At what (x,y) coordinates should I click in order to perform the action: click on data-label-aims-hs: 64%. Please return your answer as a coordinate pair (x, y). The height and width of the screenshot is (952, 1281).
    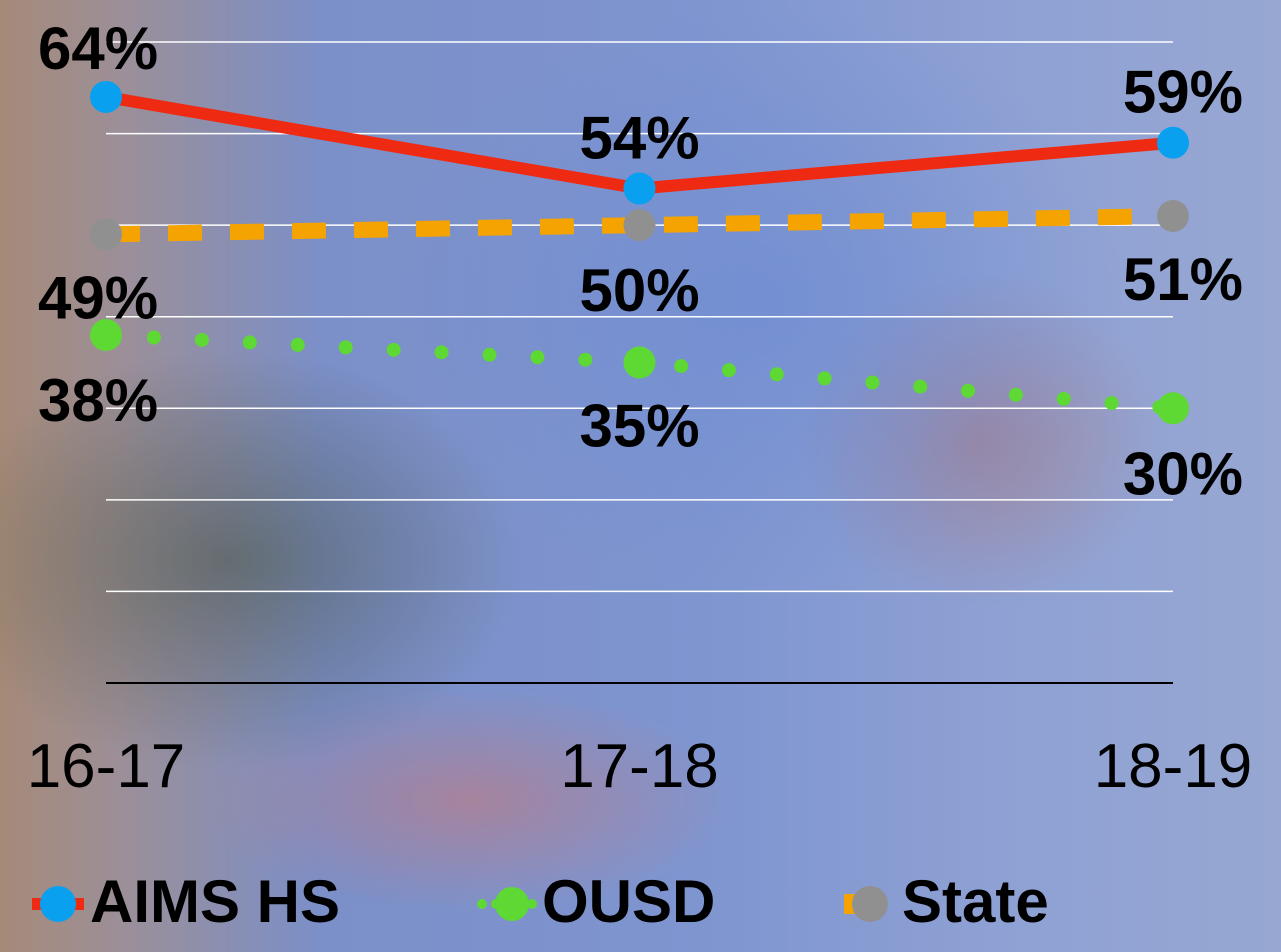
    Looking at the image, I should click on (98, 48).